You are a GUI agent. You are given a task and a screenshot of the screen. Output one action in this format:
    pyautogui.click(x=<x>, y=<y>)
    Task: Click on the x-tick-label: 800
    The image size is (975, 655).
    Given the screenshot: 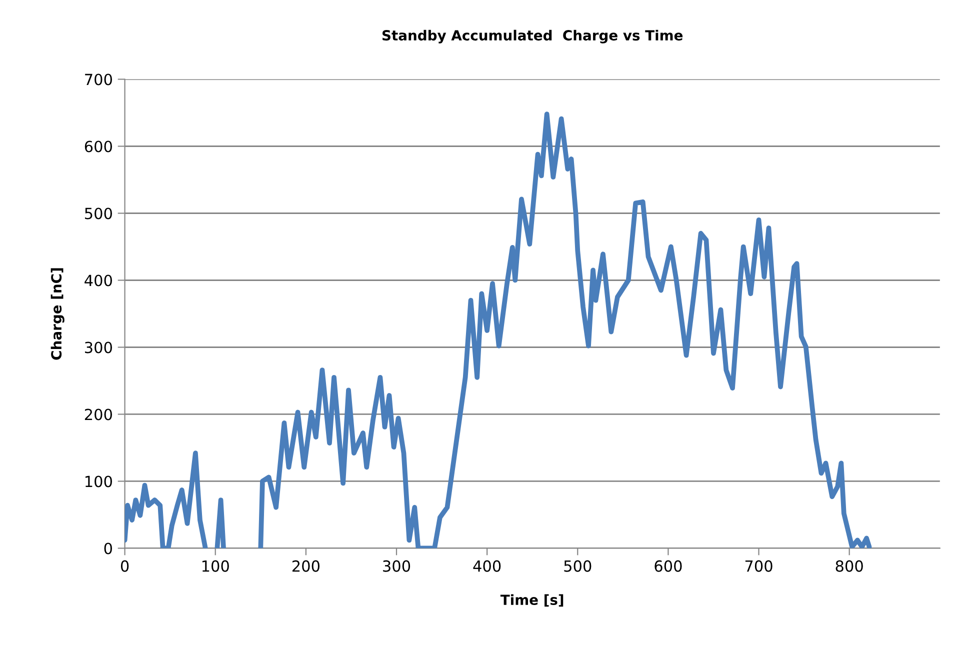 What is the action you would take?
    pyautogui.click(x=849, y=566)
    